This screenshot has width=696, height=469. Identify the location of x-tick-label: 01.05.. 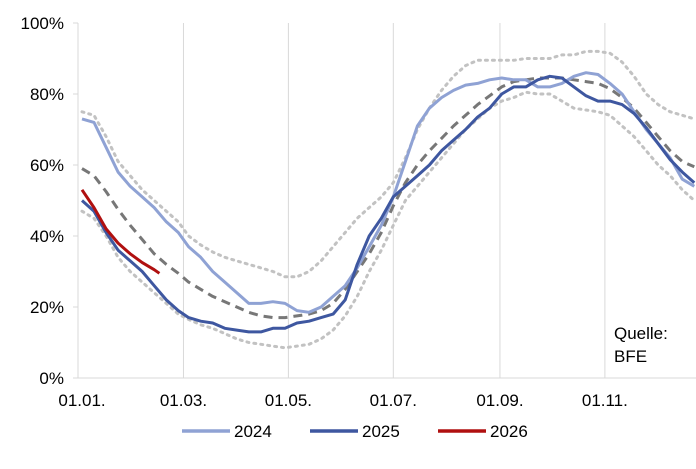
(288, 400).